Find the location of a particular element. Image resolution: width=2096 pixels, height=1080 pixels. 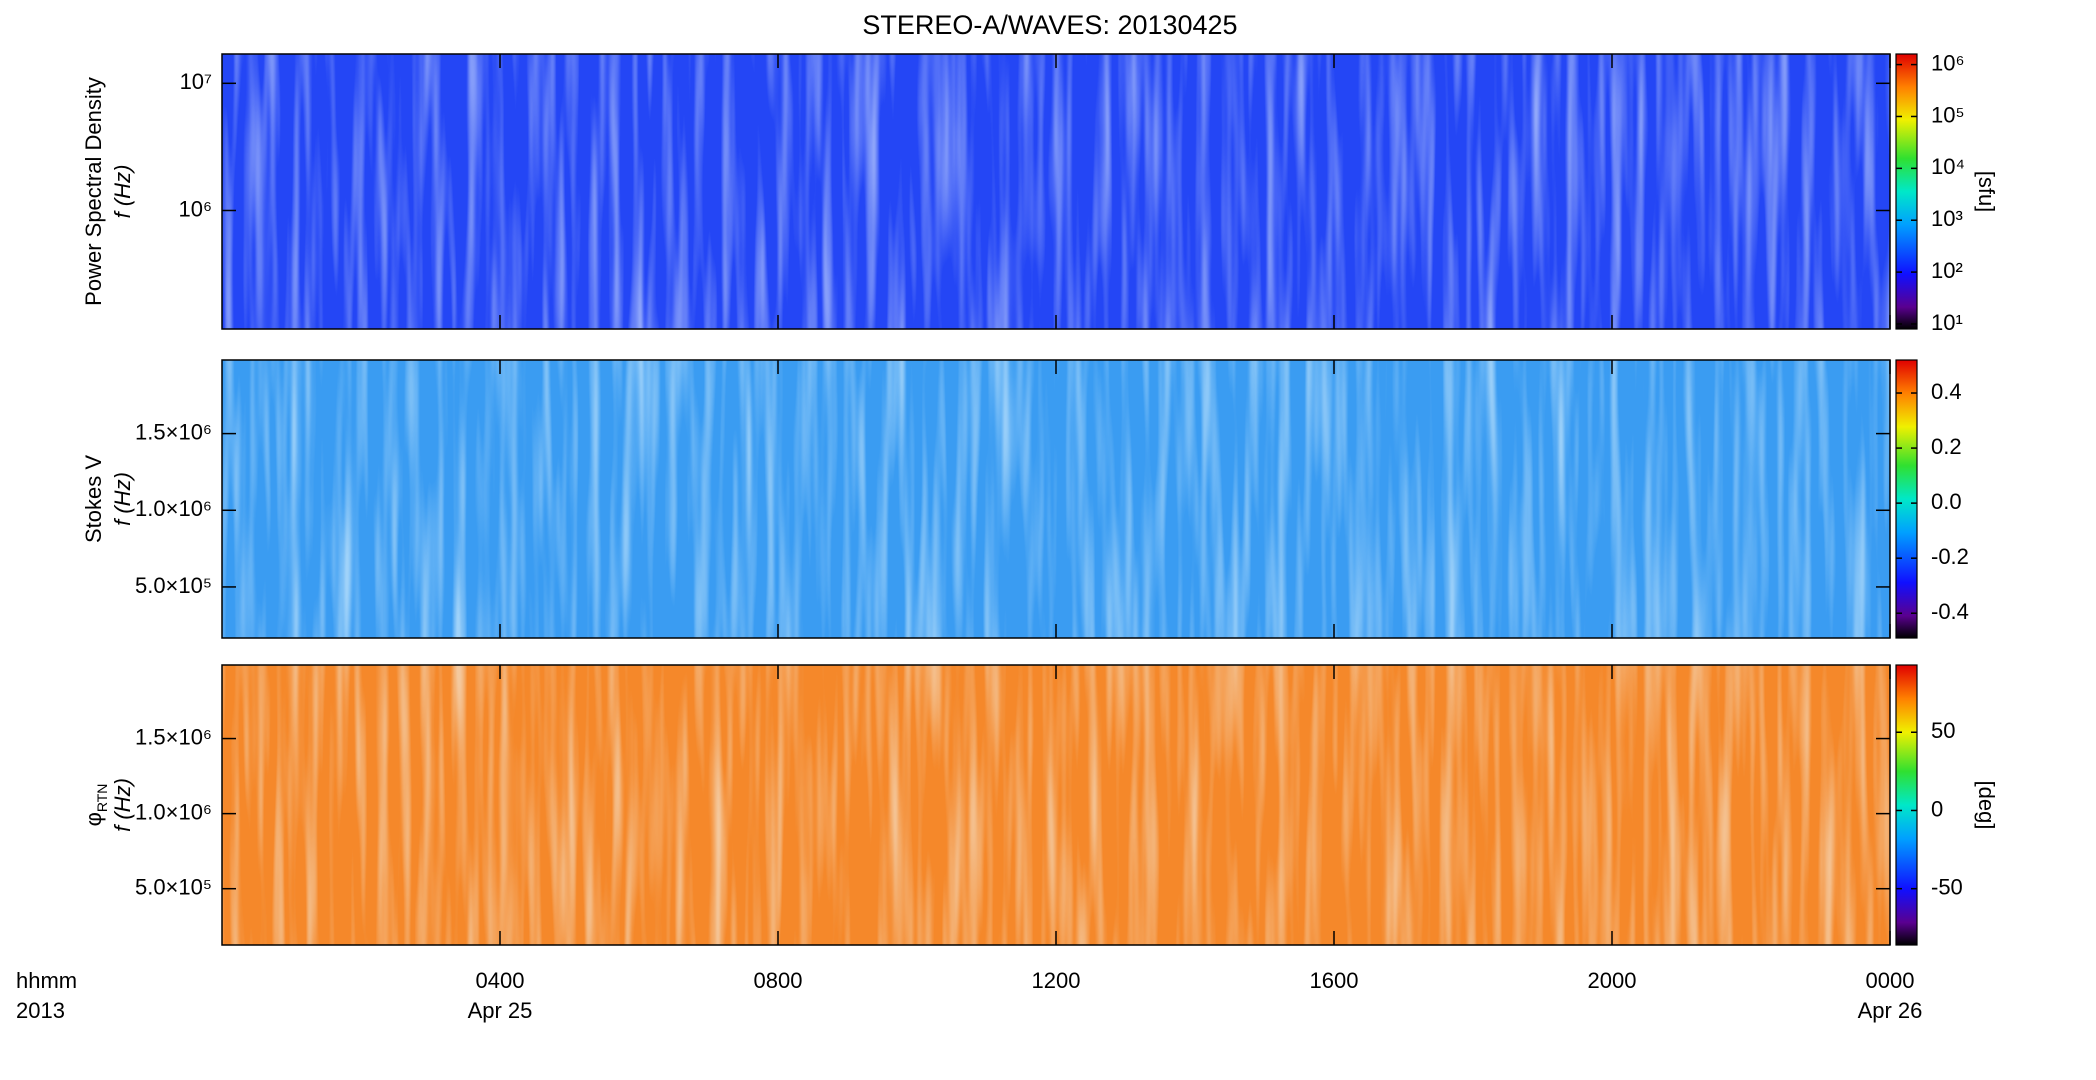

colorbar-tick-label: 50 is located at coordinates (1943, 730).